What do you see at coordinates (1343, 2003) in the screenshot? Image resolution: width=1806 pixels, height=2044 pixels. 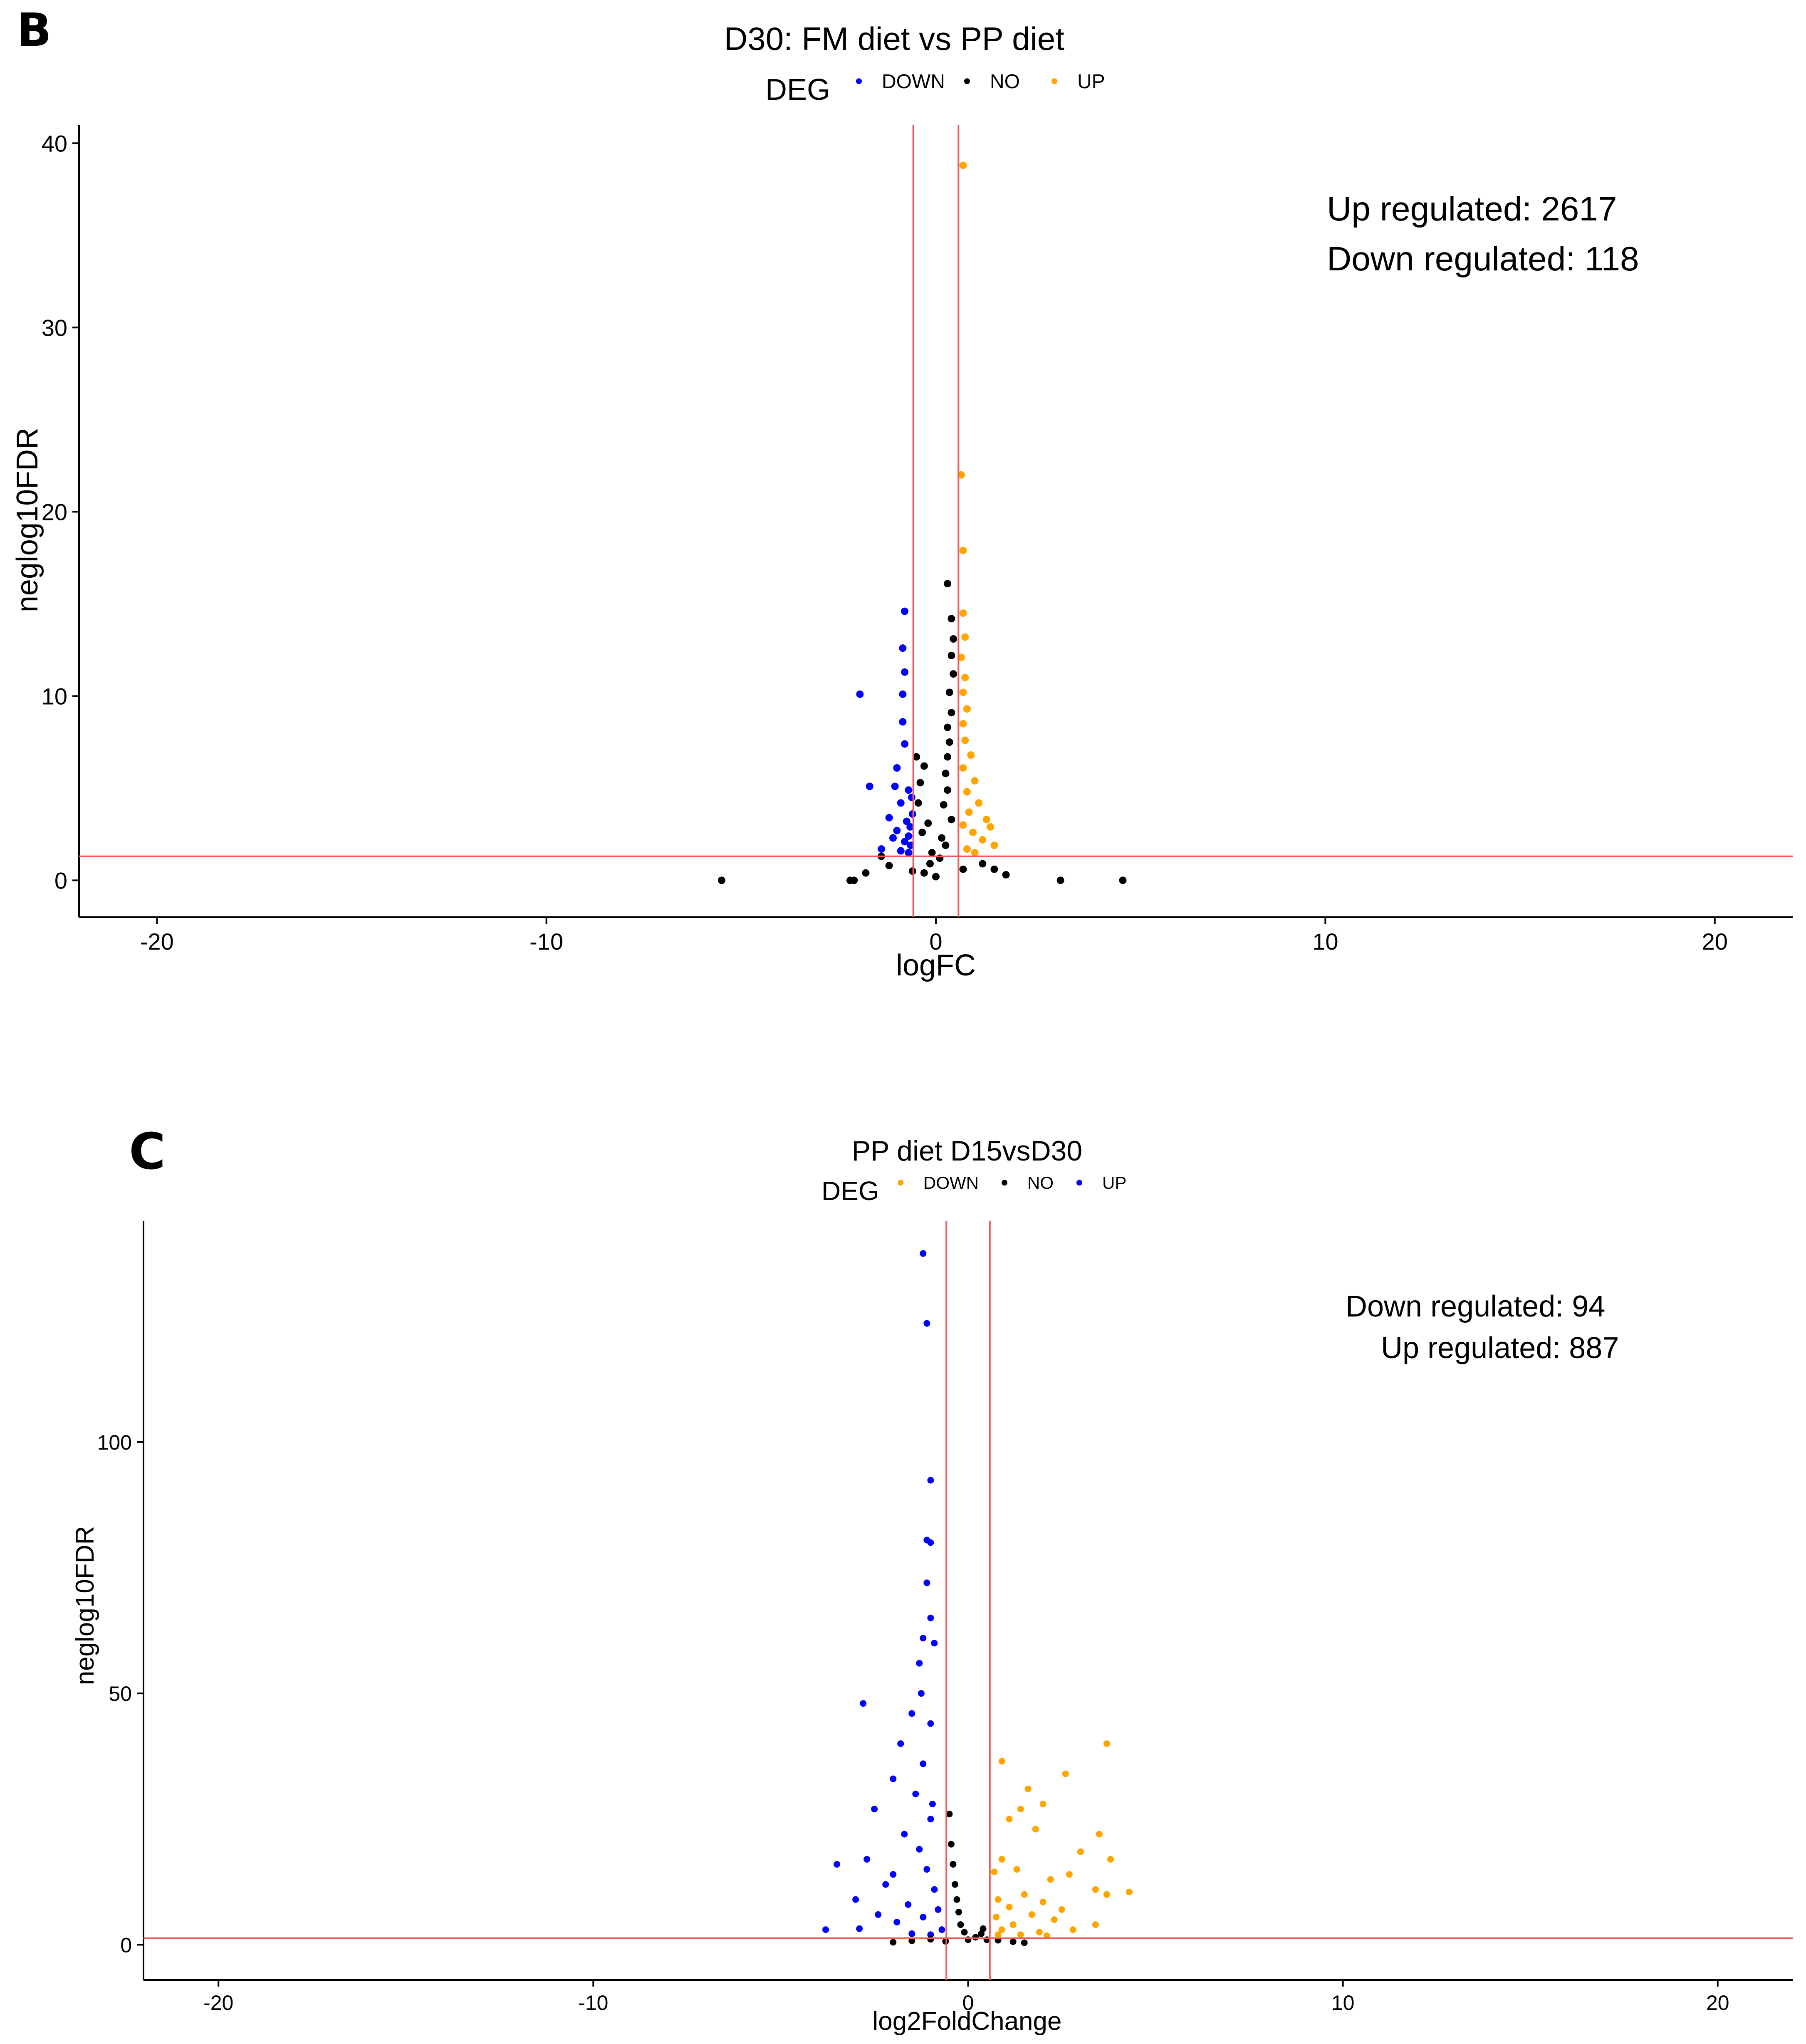 I see `x-tick-label: 10` at bounding box center [1343, 2003].